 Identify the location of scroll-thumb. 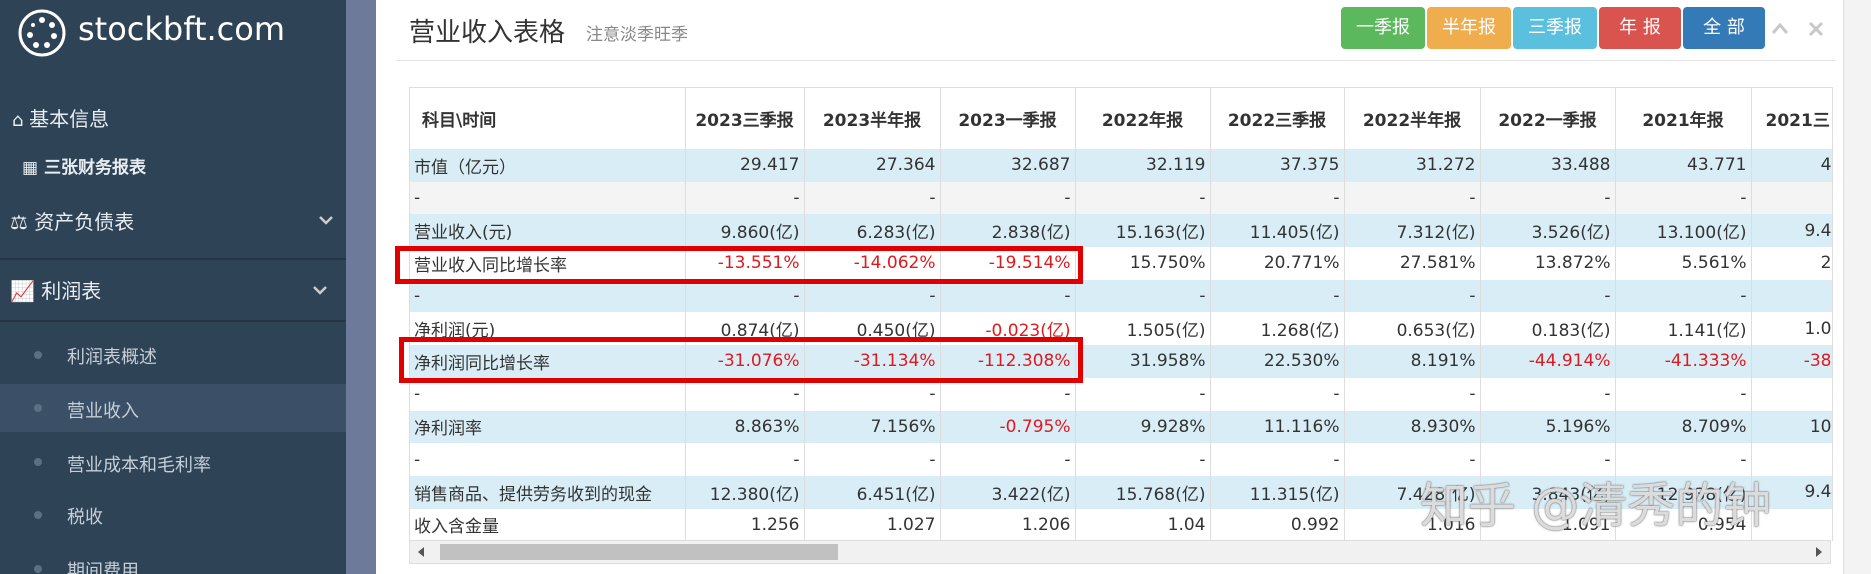
(639, 552).